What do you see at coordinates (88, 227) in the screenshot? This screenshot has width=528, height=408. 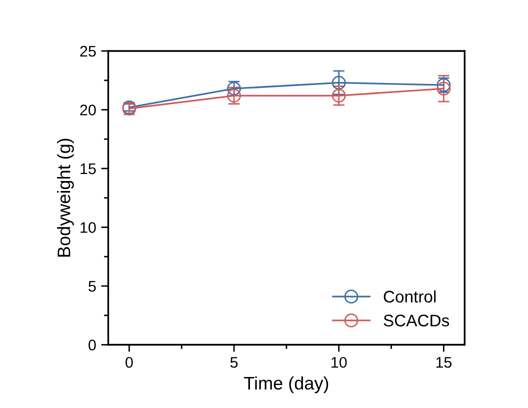 I see `y-tick-label: 10` at bounding box center [88, 227].